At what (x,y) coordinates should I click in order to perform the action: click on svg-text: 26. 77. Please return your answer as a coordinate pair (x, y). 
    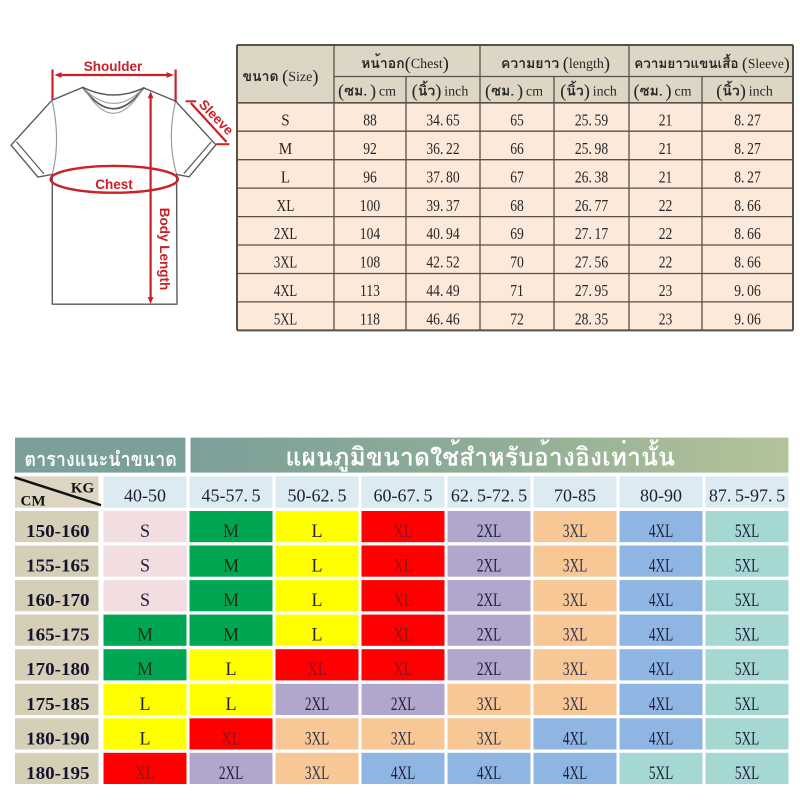
    Looking at the image, I should click on (592, 206).